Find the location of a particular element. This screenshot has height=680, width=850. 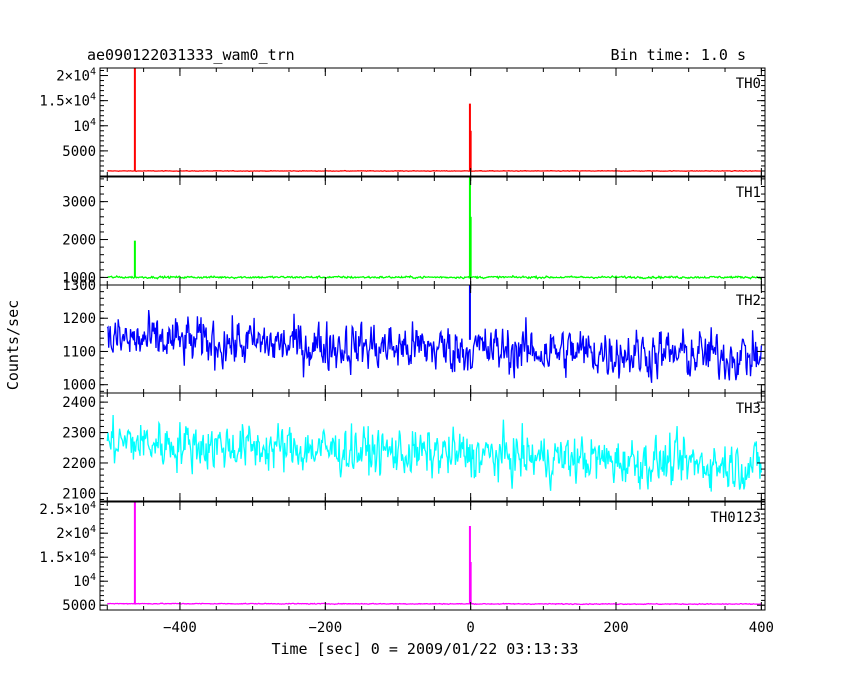

x-tick-label: −400 is located at coordinates (180, 628).